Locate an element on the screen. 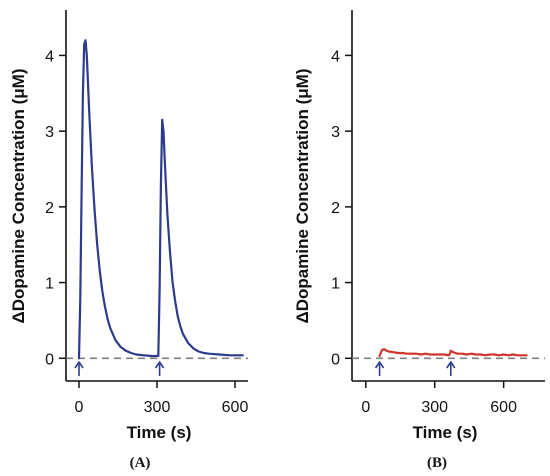 Image resolution: width=550 pixels, height=476 pixels. panel-label-a: (A) is located at coordinates (140, 463).